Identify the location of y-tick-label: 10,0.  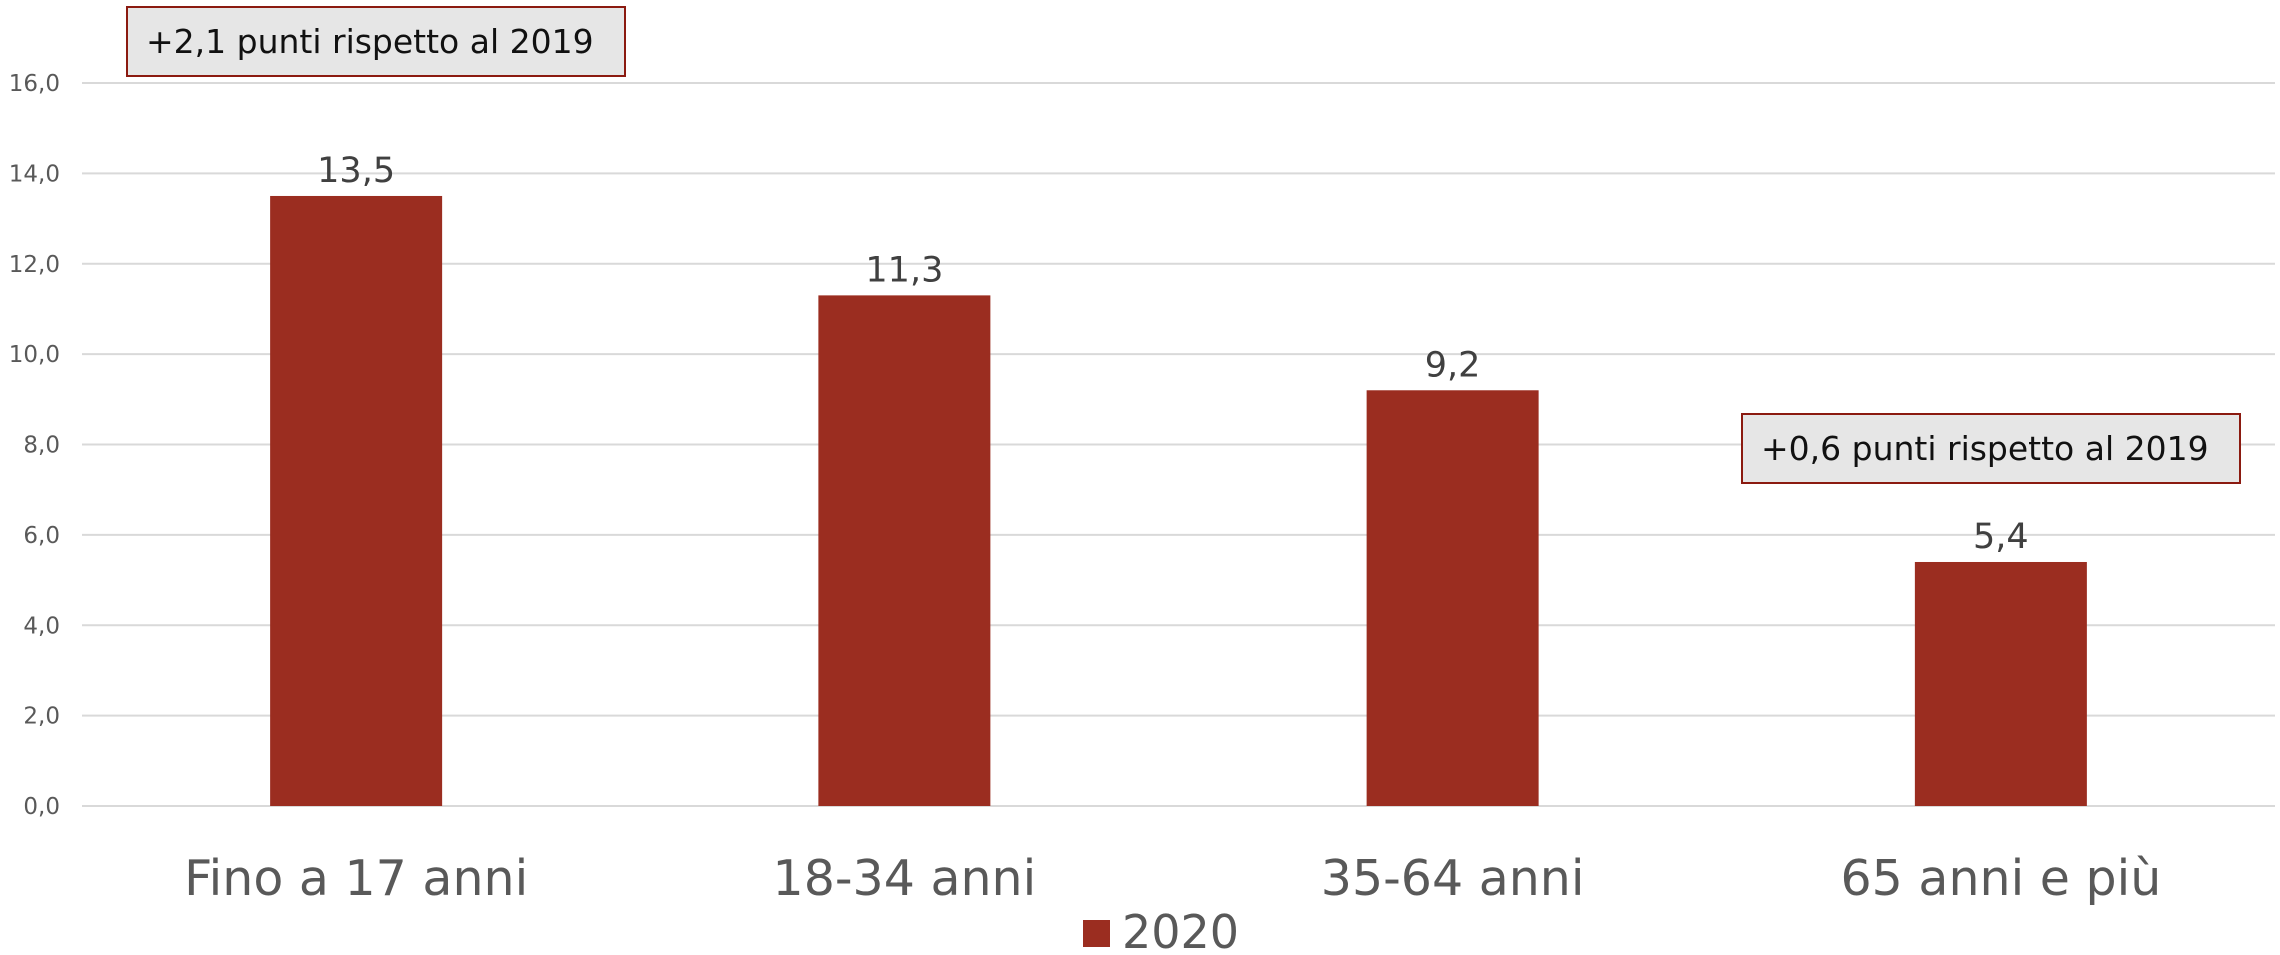
(34, 355).